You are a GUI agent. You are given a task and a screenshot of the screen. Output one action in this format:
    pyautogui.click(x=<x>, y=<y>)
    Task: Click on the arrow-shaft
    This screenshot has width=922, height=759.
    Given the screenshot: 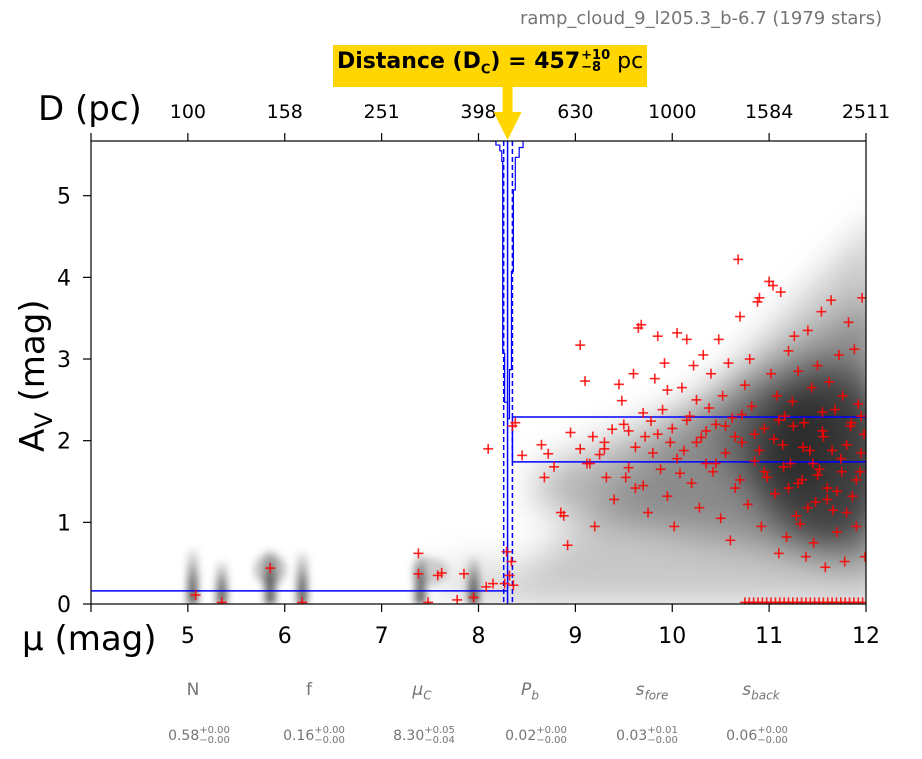 What is the action you would take?
    pyautogui.click(x=507, y=97)
    